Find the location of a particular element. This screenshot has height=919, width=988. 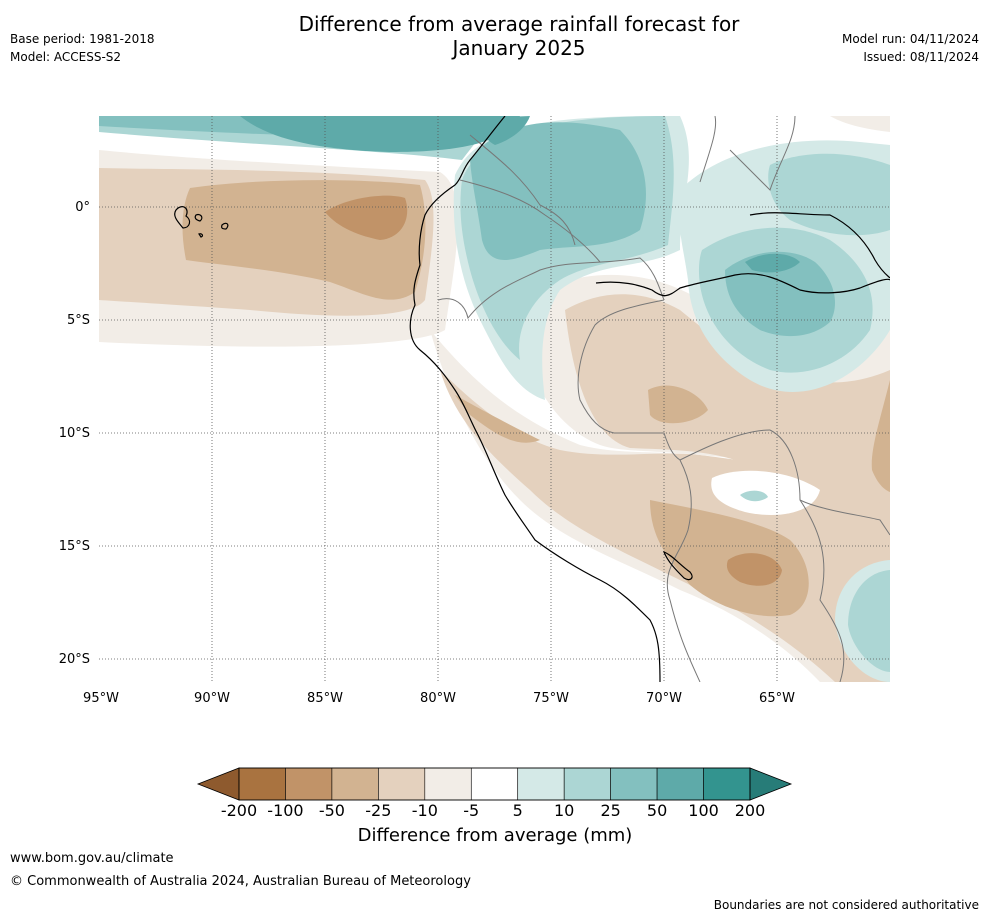

lat-label-5s: 5°S is located at coordinates (78, 320).